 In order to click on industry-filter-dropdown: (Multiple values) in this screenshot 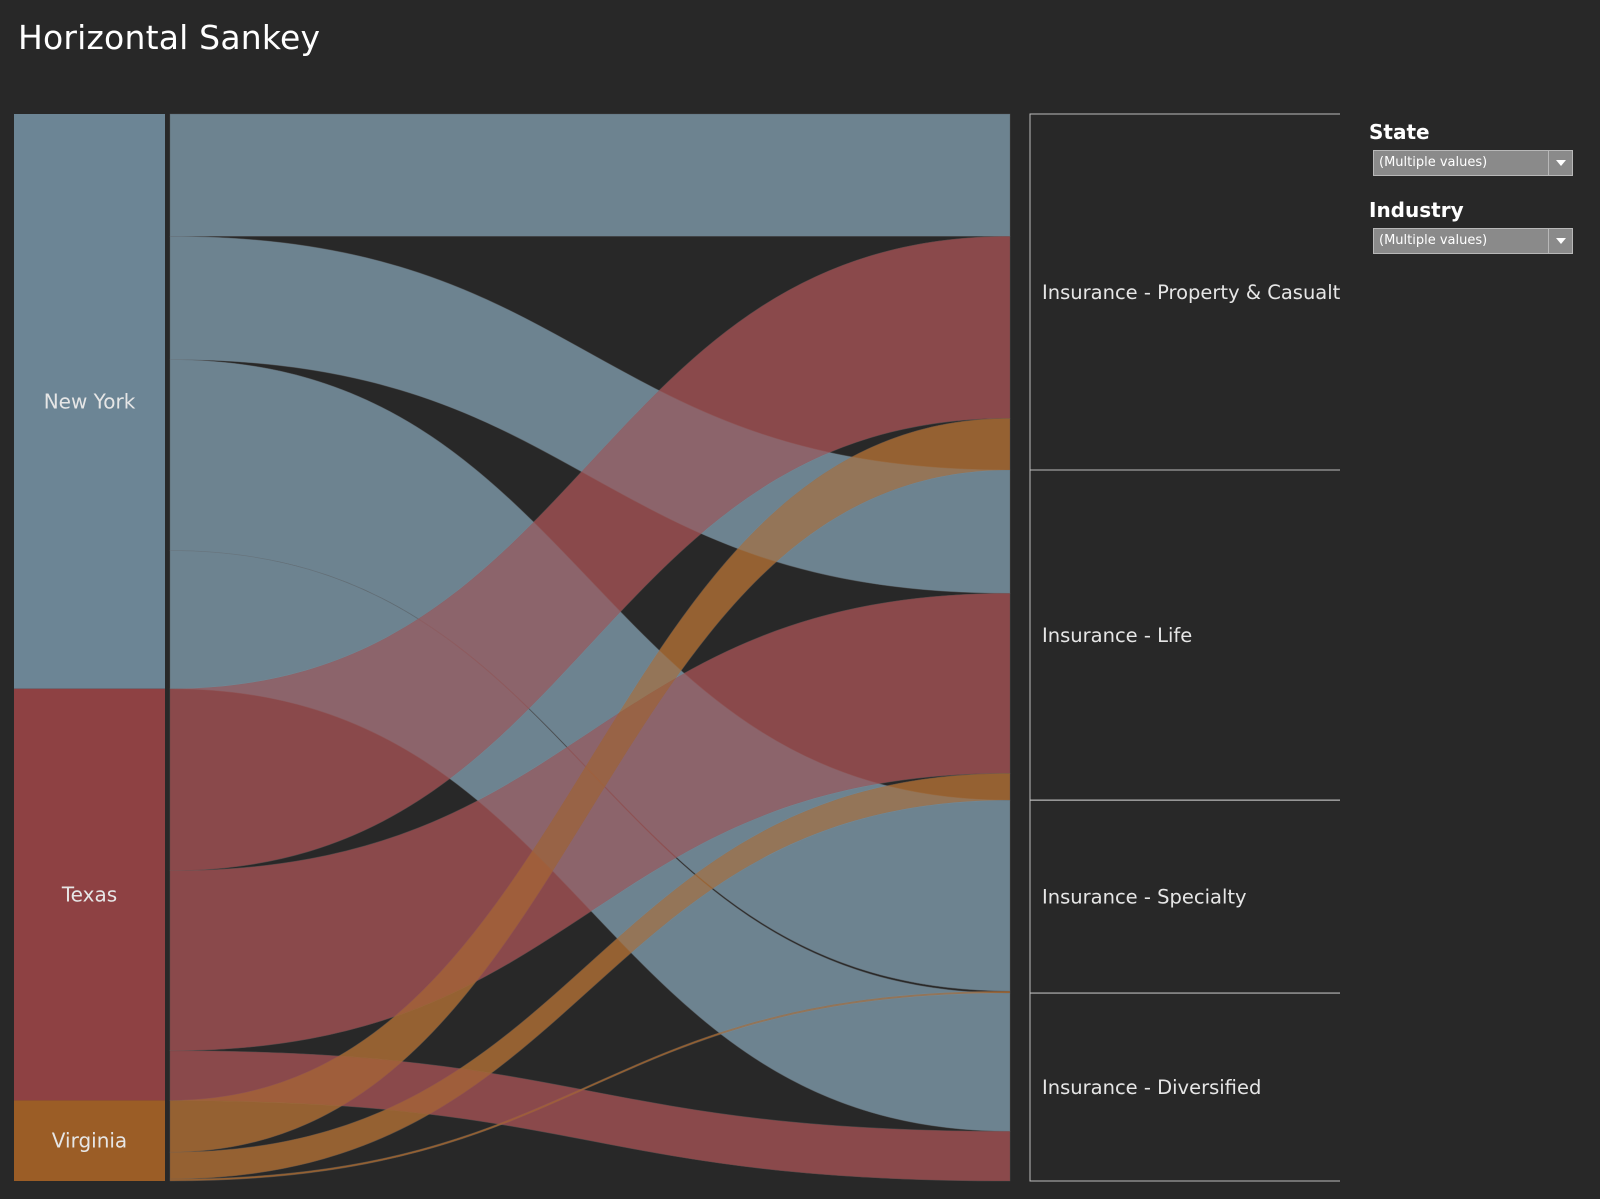, I will do `click(1473, 241)`.